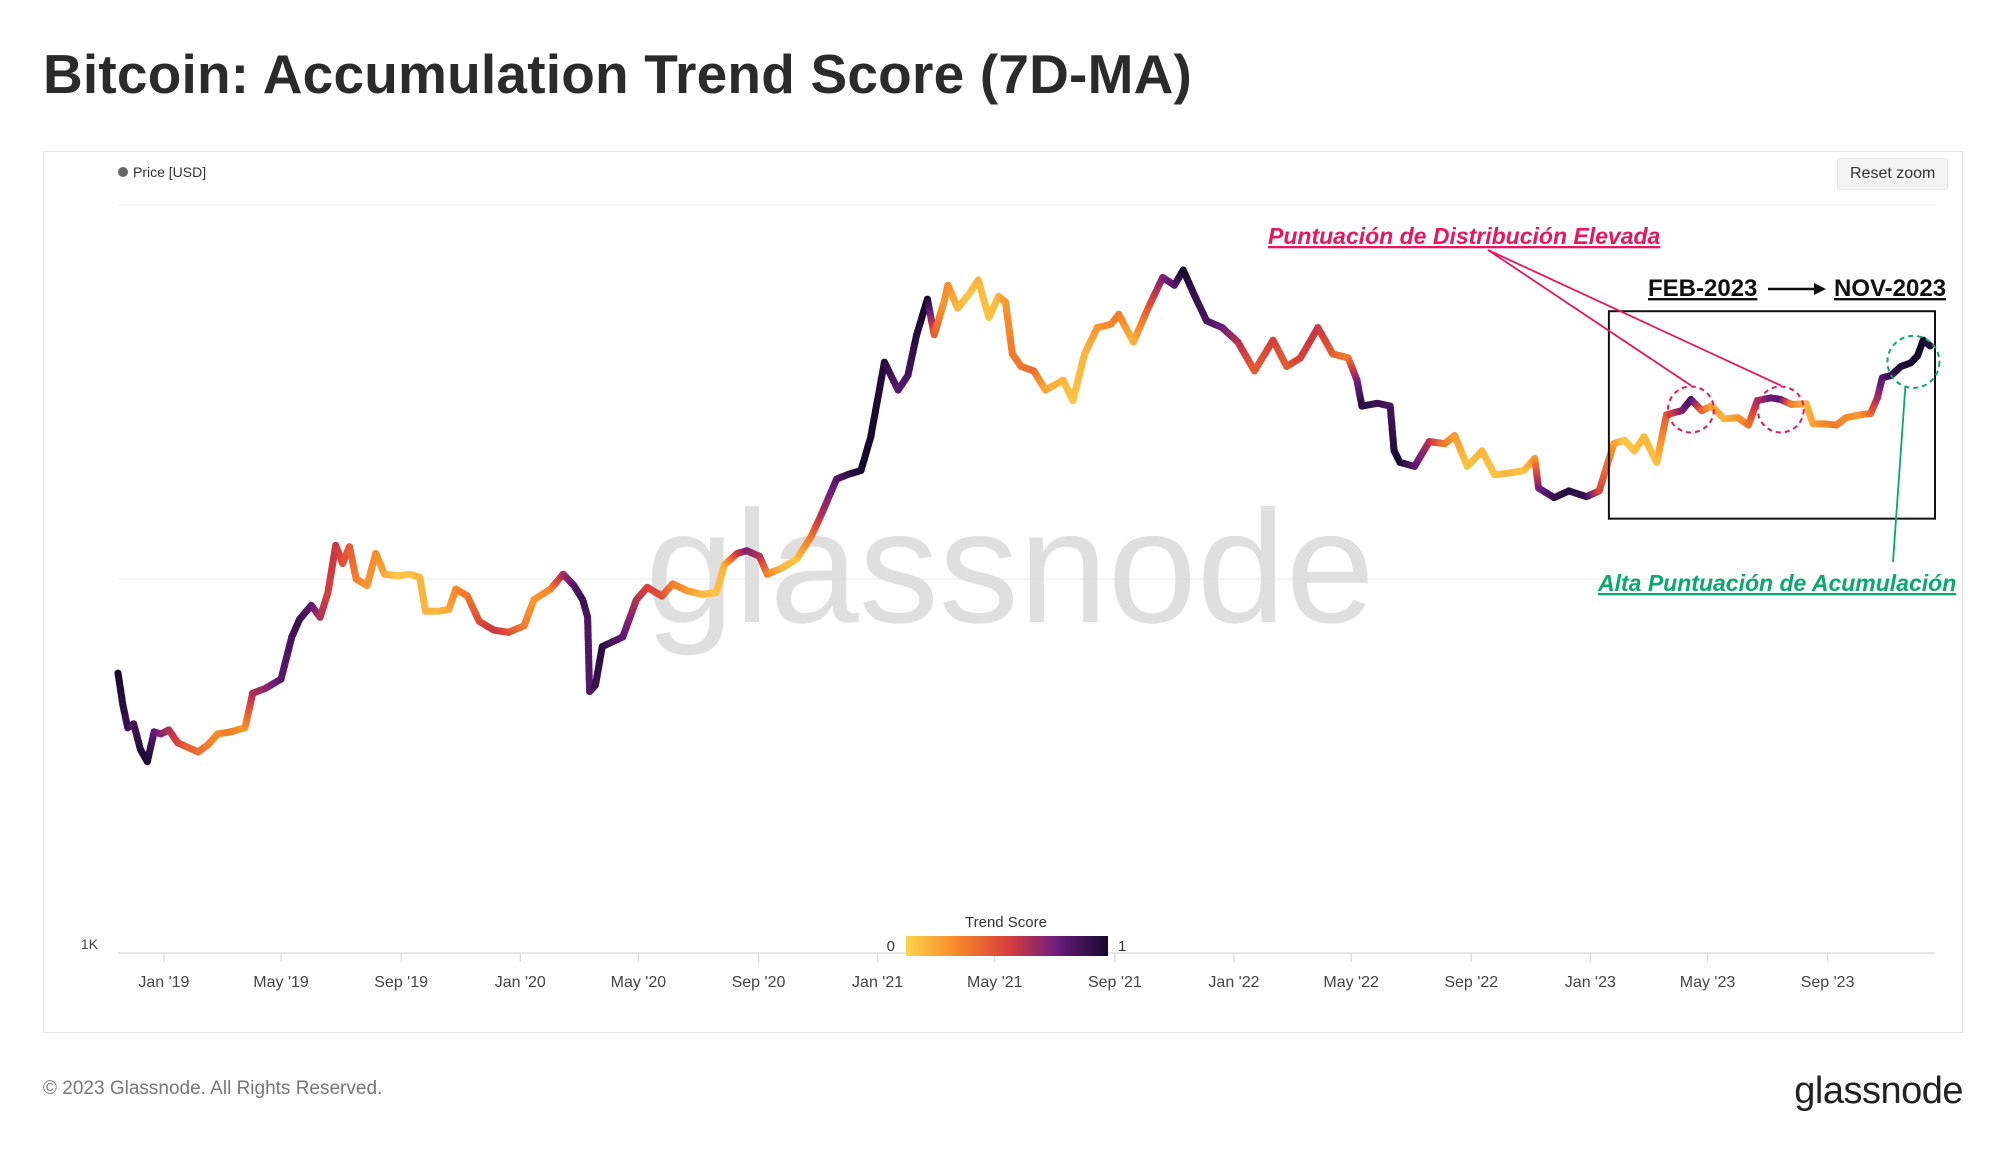  What do you see at coordinates (163, 982) in the screenshot?
I see `x-tick-label: Jan '19` at bounding box center [163, 982].